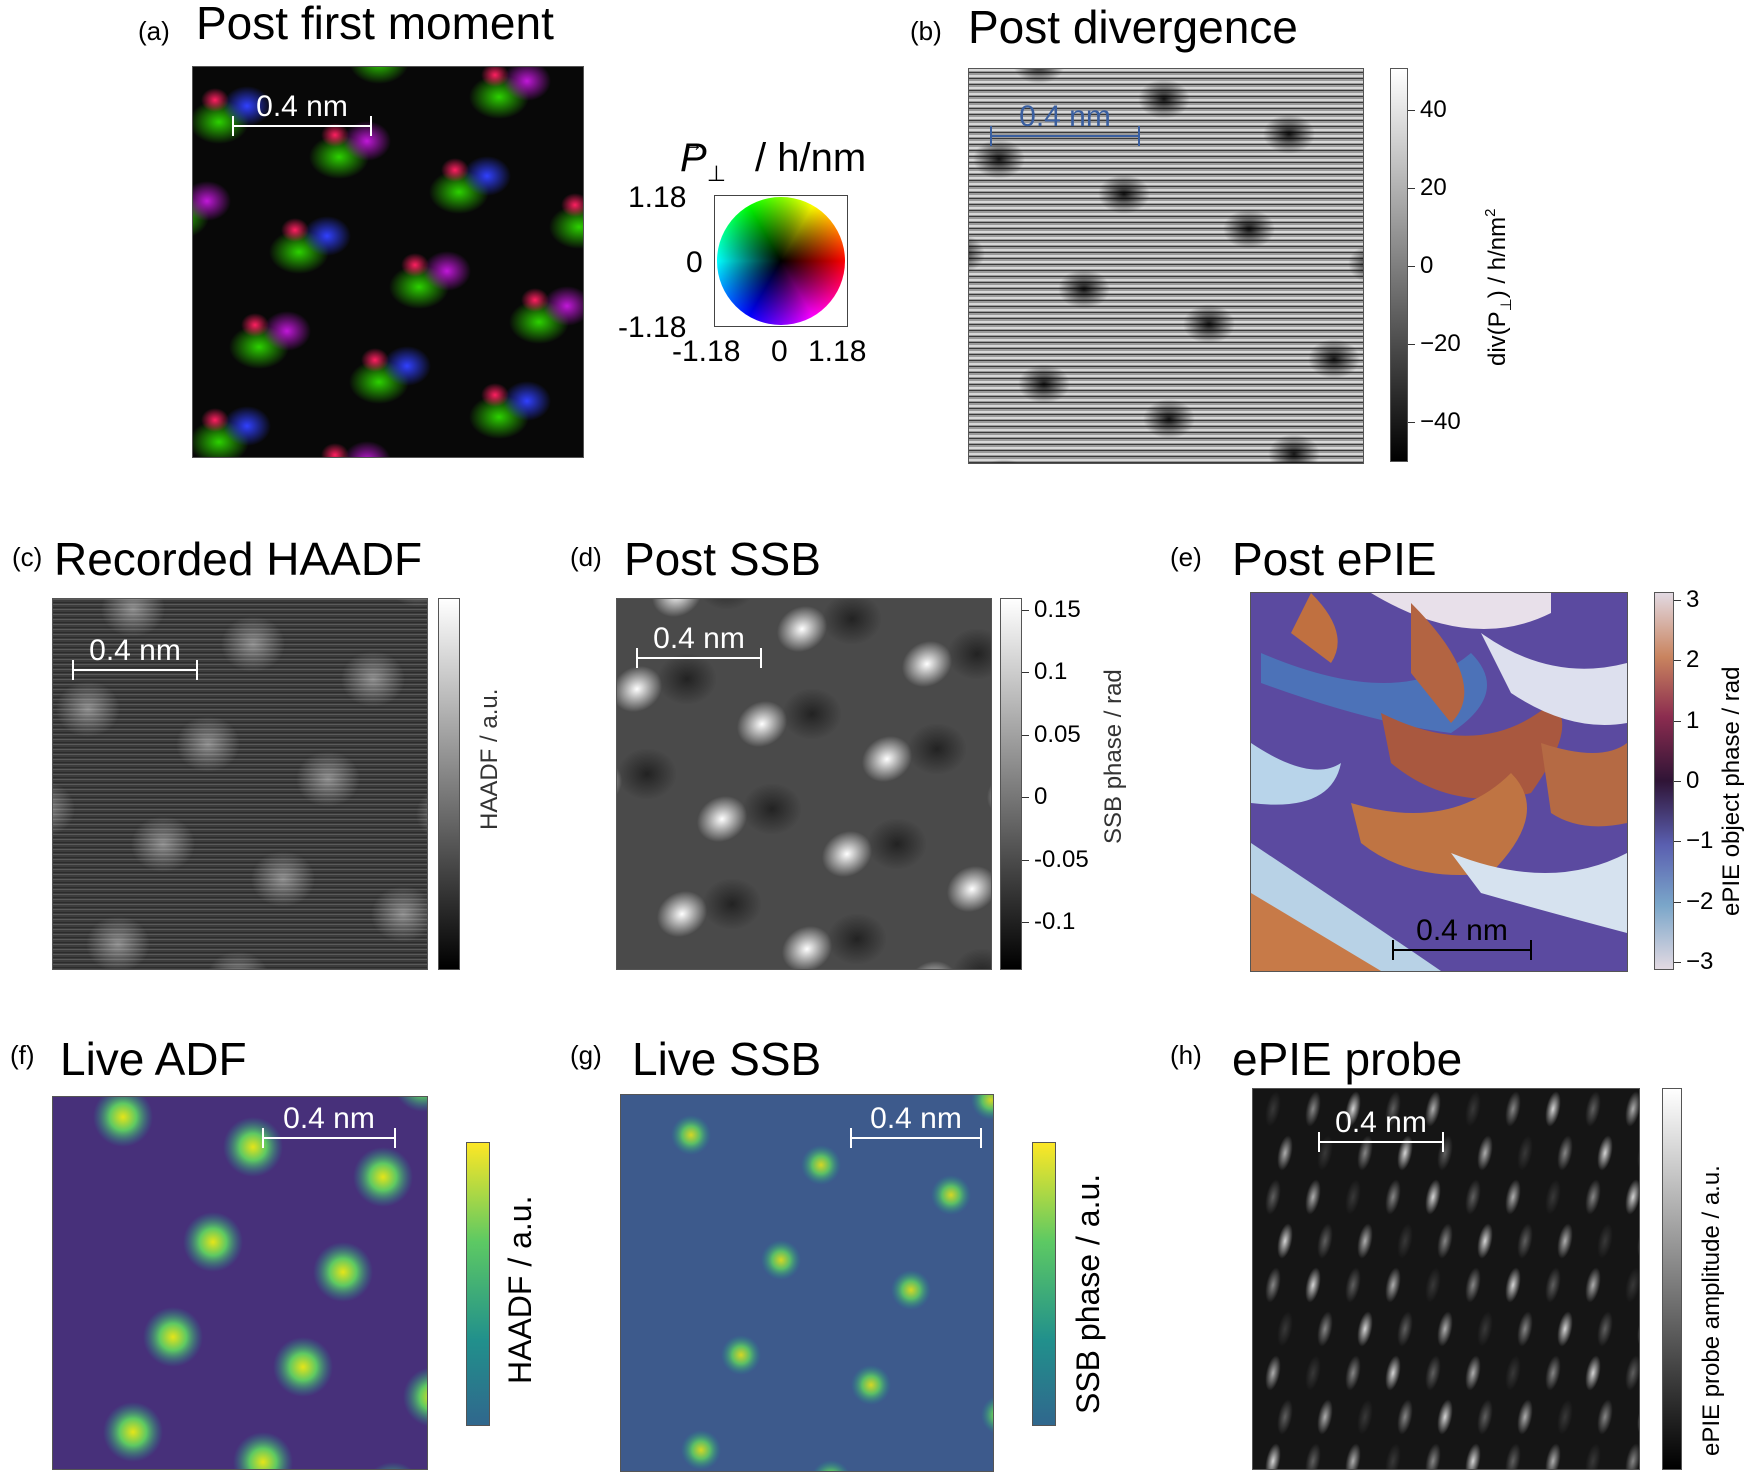 The width and height of the screenshot is (1750, 1473). I want to click on panel-h-letter: (h), so click(1186, 1055).